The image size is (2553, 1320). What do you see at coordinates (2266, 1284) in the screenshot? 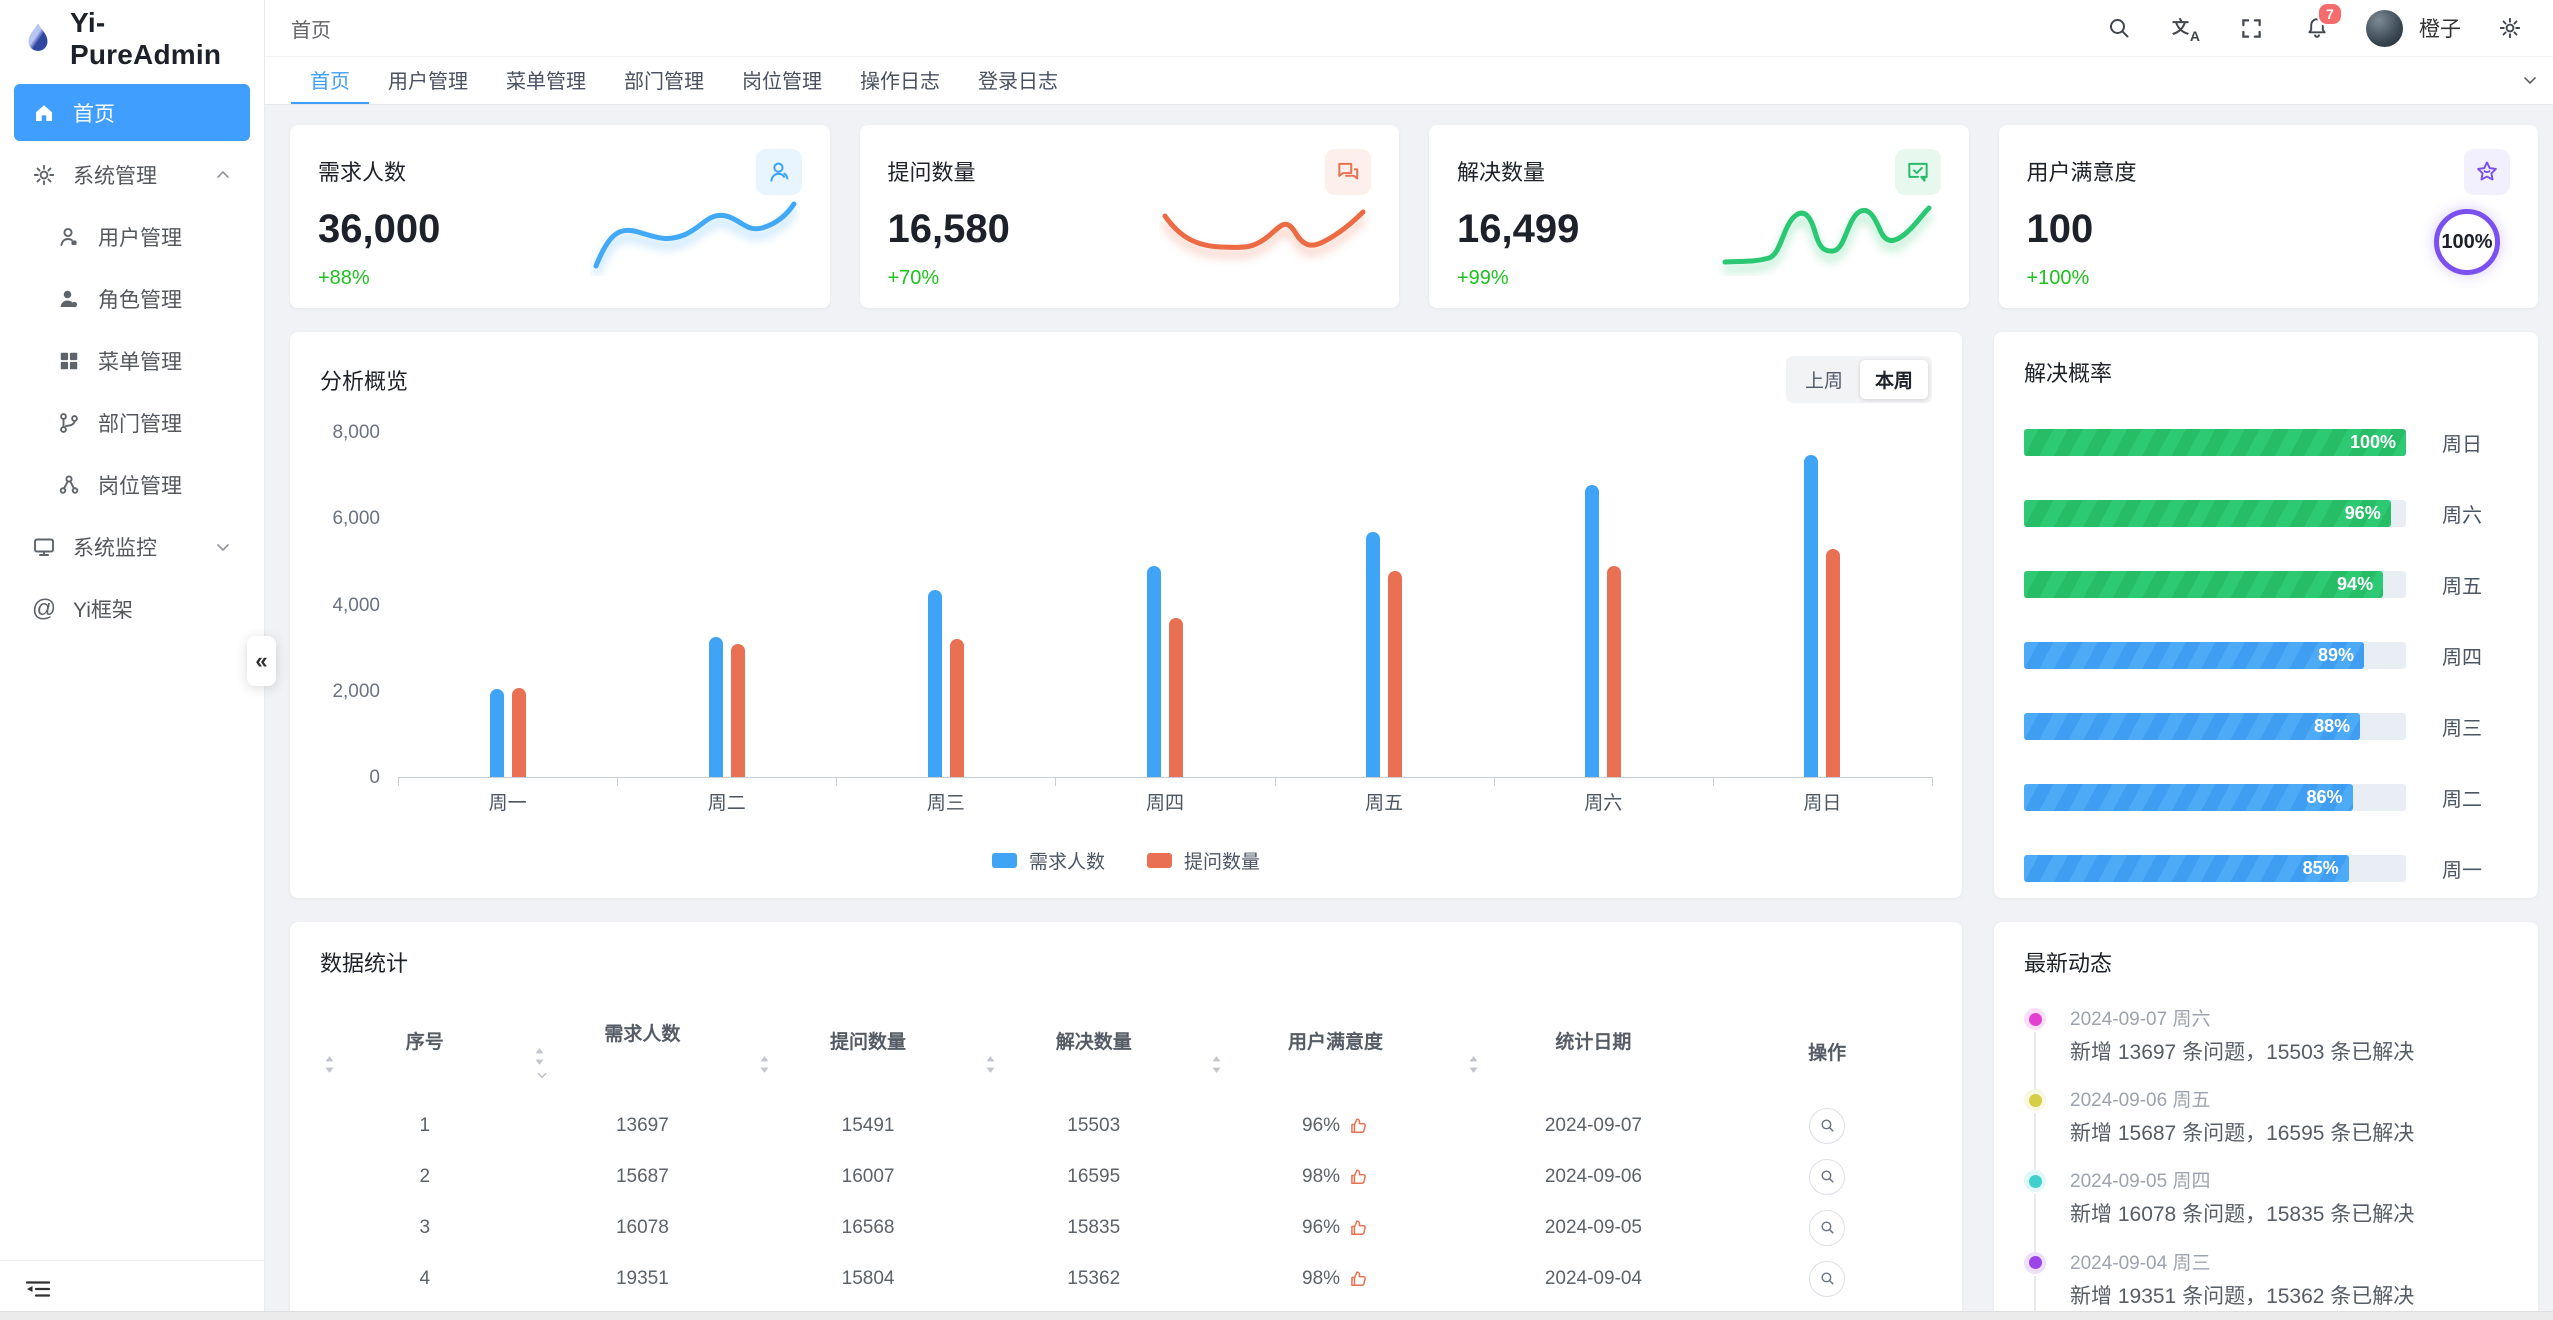
I see `timeline-item: 2024-09-04 周三 新增 19351 条问题，15362 条已解决` at bounding box center [2266, 1284].